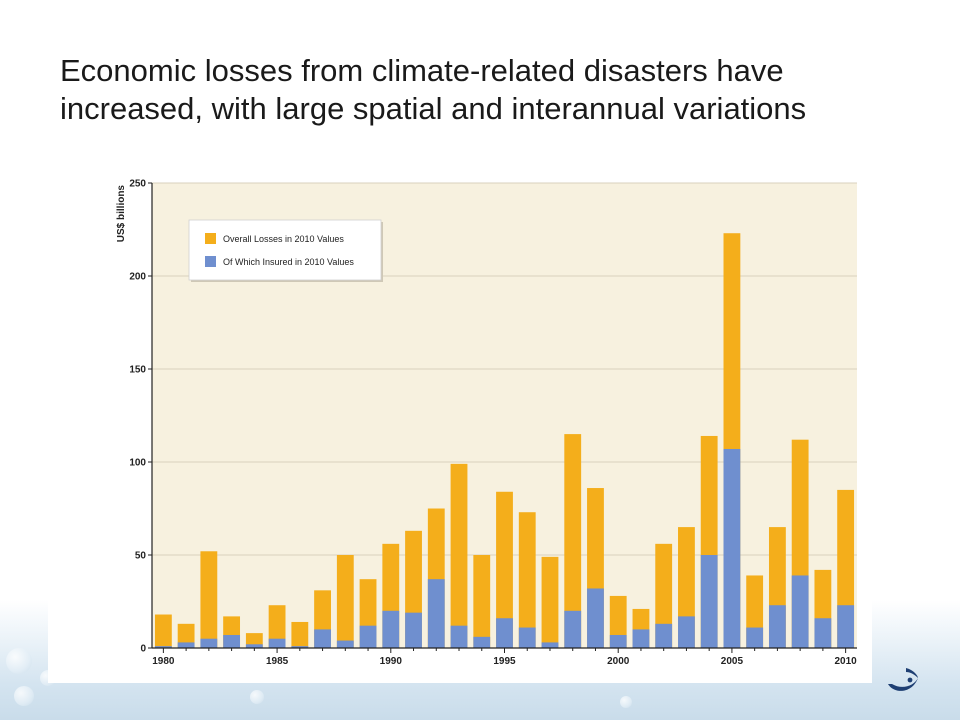 Image resolution: width=960 pixels, height=720 pixels. Describe the element at coordinates (527, 580) in the screenshot. I see `bar-overall-1996` at that location.